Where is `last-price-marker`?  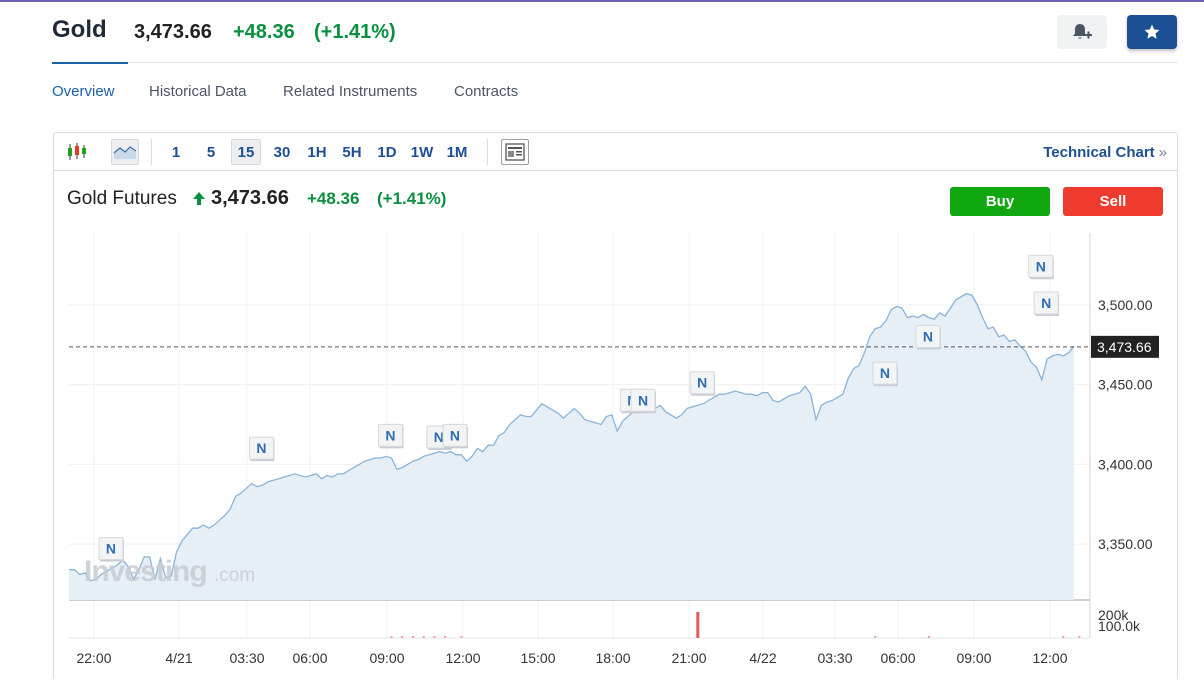 last-price-marker is located at coordinates (1125, 346).